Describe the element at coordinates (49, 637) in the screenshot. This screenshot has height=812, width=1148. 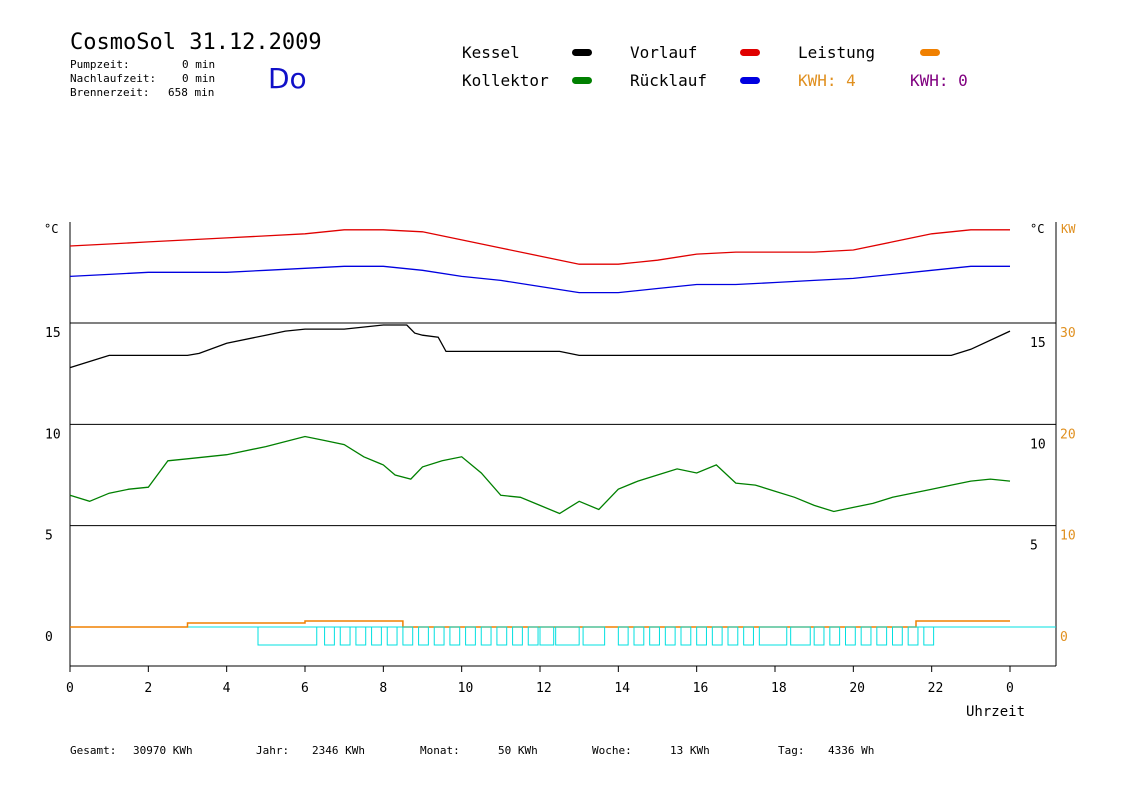
I see `left-tick-label: 0` at that location.